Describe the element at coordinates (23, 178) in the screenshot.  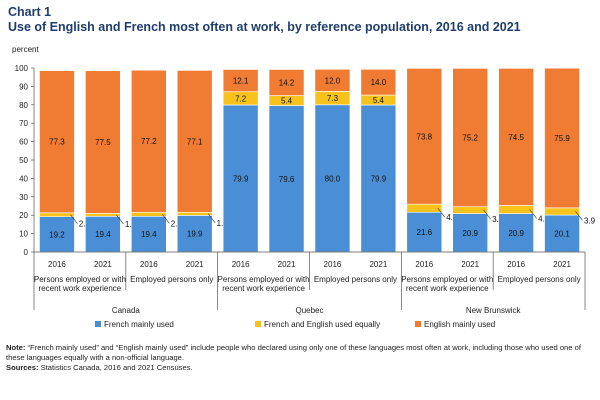
I see `y-tick-label: 40` at that location.